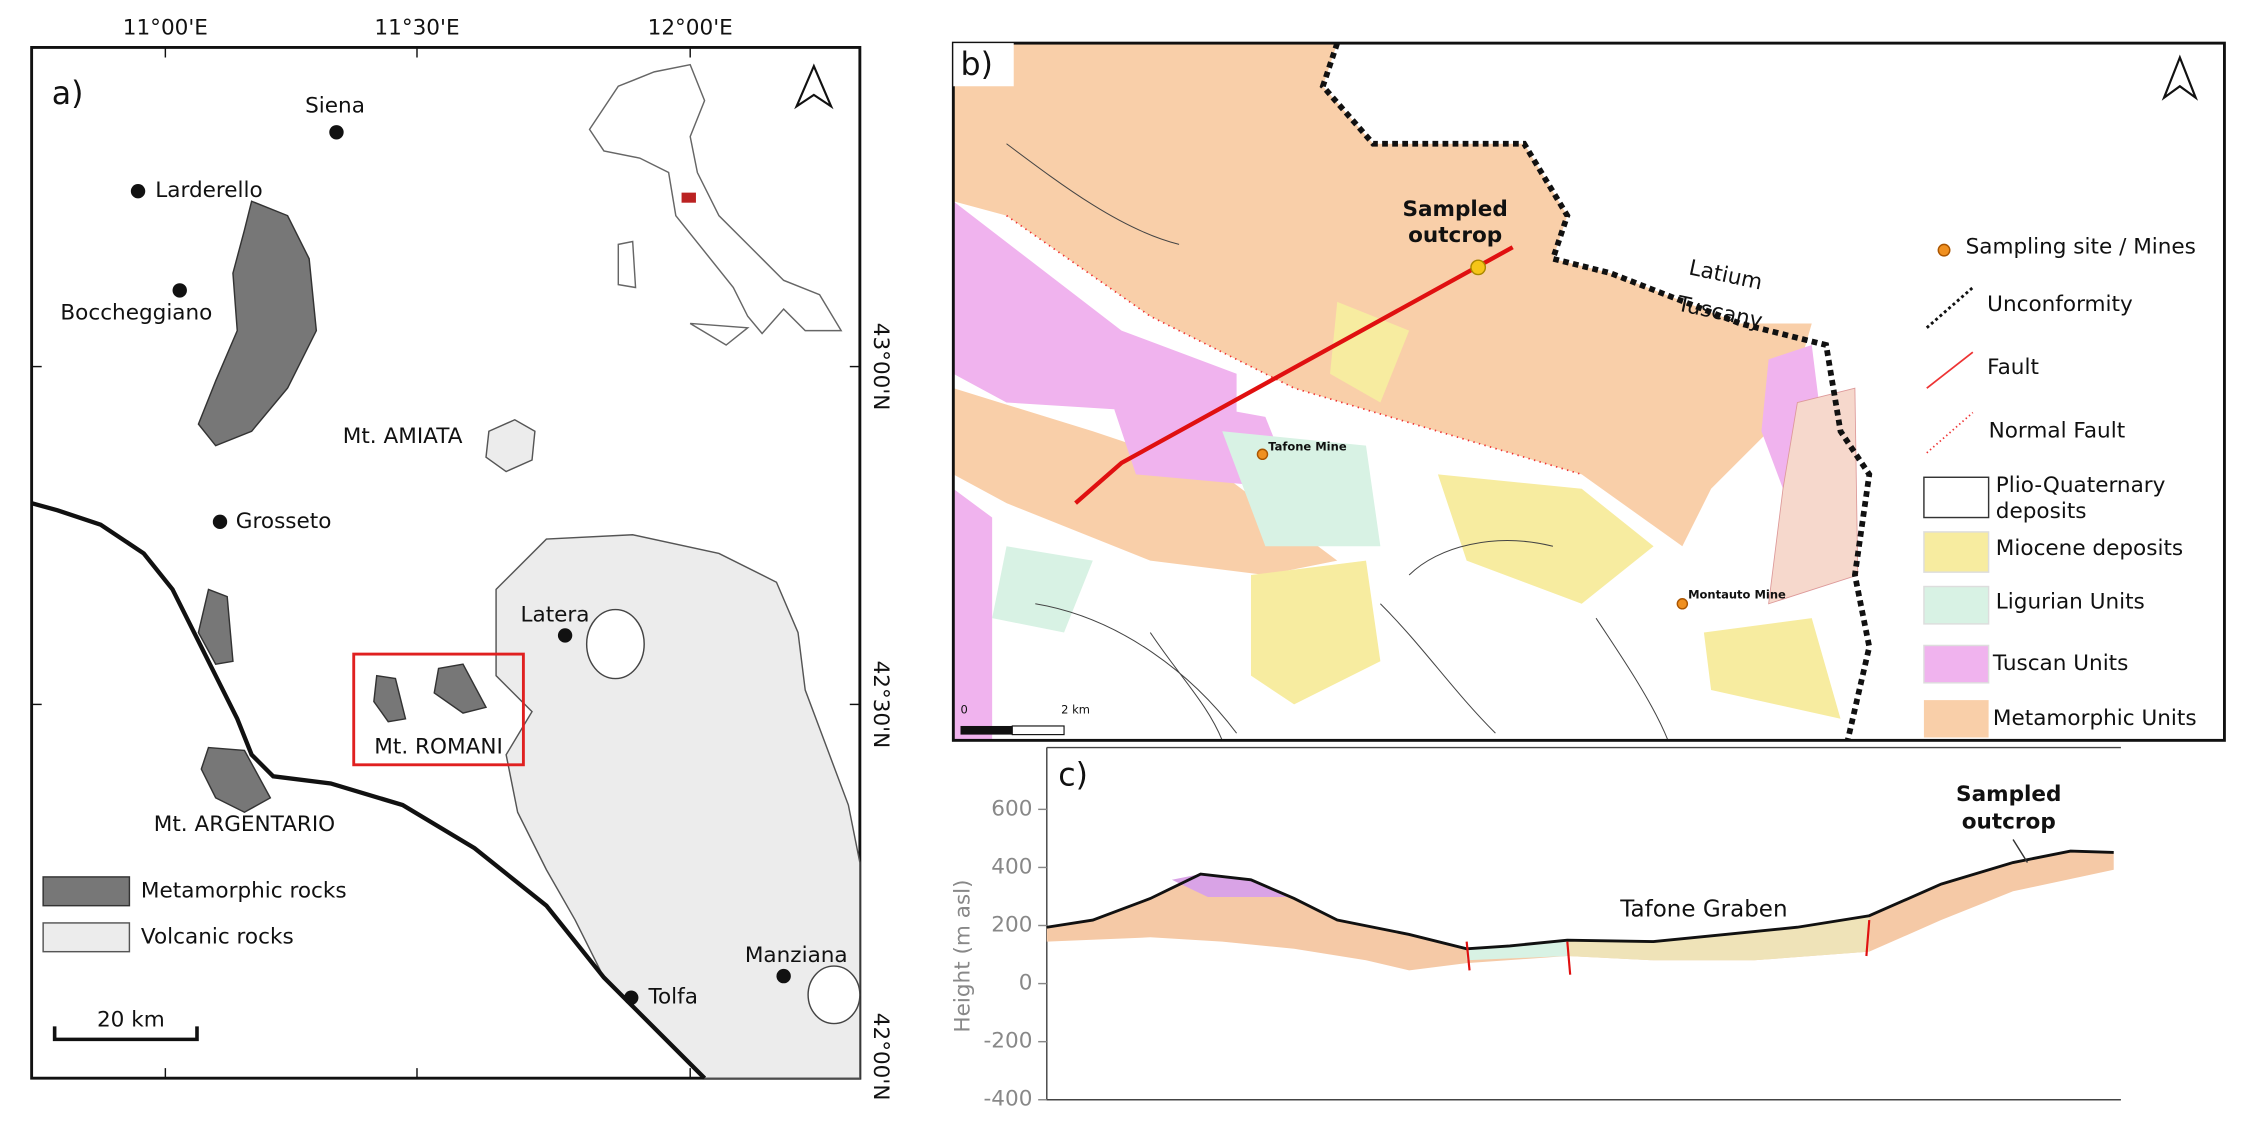 The width and height of the screenshot is (2246, 1140). Describe the element at coordinates (1703, 909) in the screenshot. I see `annotation: Tafone Graben` at that location.